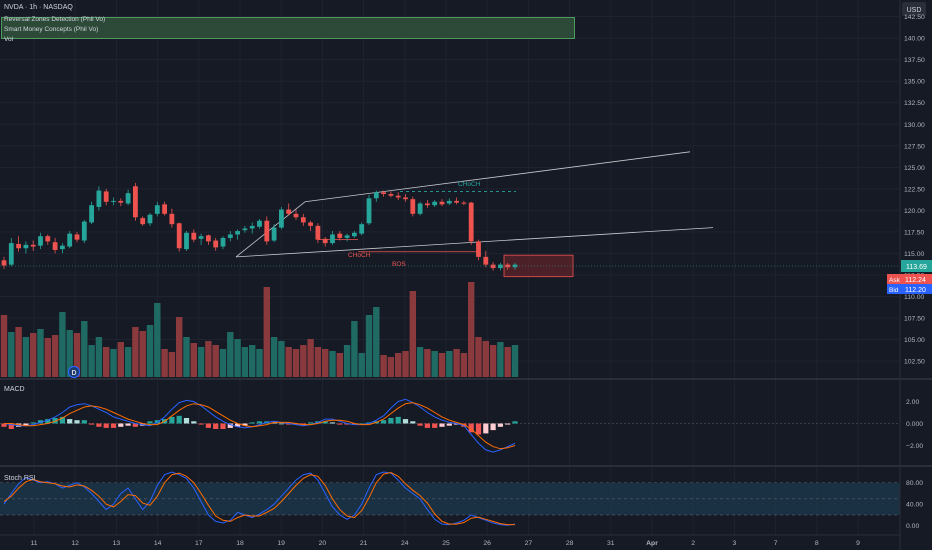 Image resolution: width=932 pixels, height=550 pixels. I want to click on stoch-rsi-pane, so click(259, 498).